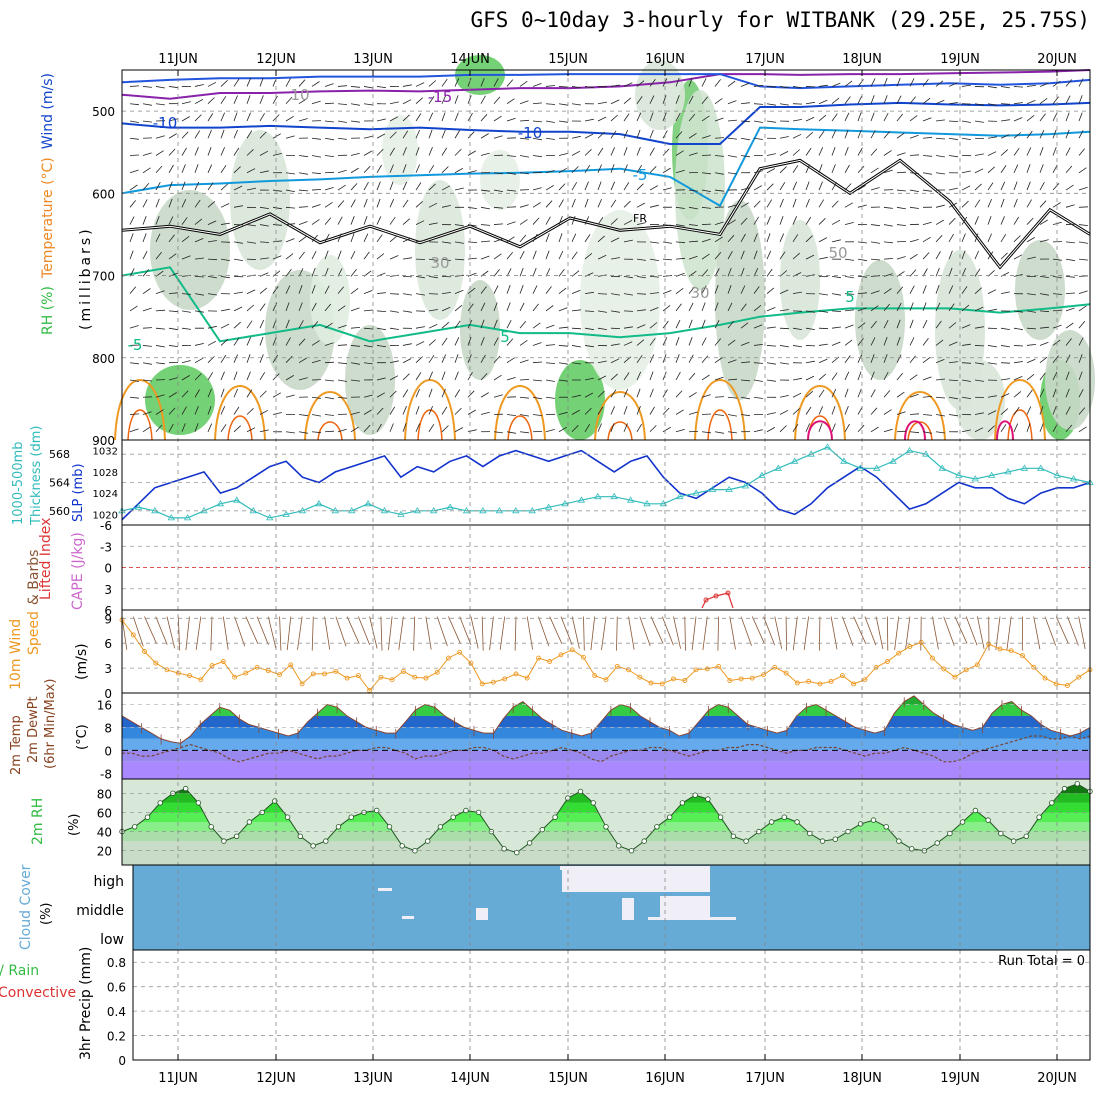 This screenshot has width=1100, height=1100. What do you see at coordinates (1077, 784) in the screenshot?
I see `rh-marker` at bounding box center [1077, 784].